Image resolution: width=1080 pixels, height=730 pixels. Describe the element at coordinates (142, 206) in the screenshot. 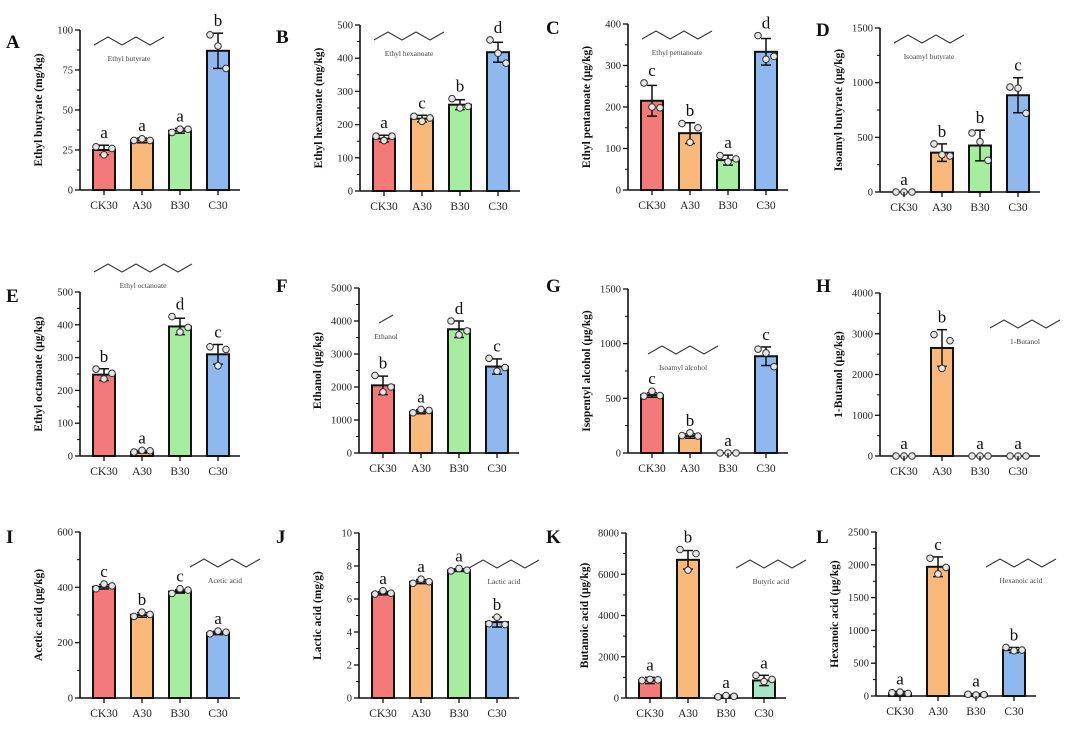

I see `x-tick-label: A30` at that location.